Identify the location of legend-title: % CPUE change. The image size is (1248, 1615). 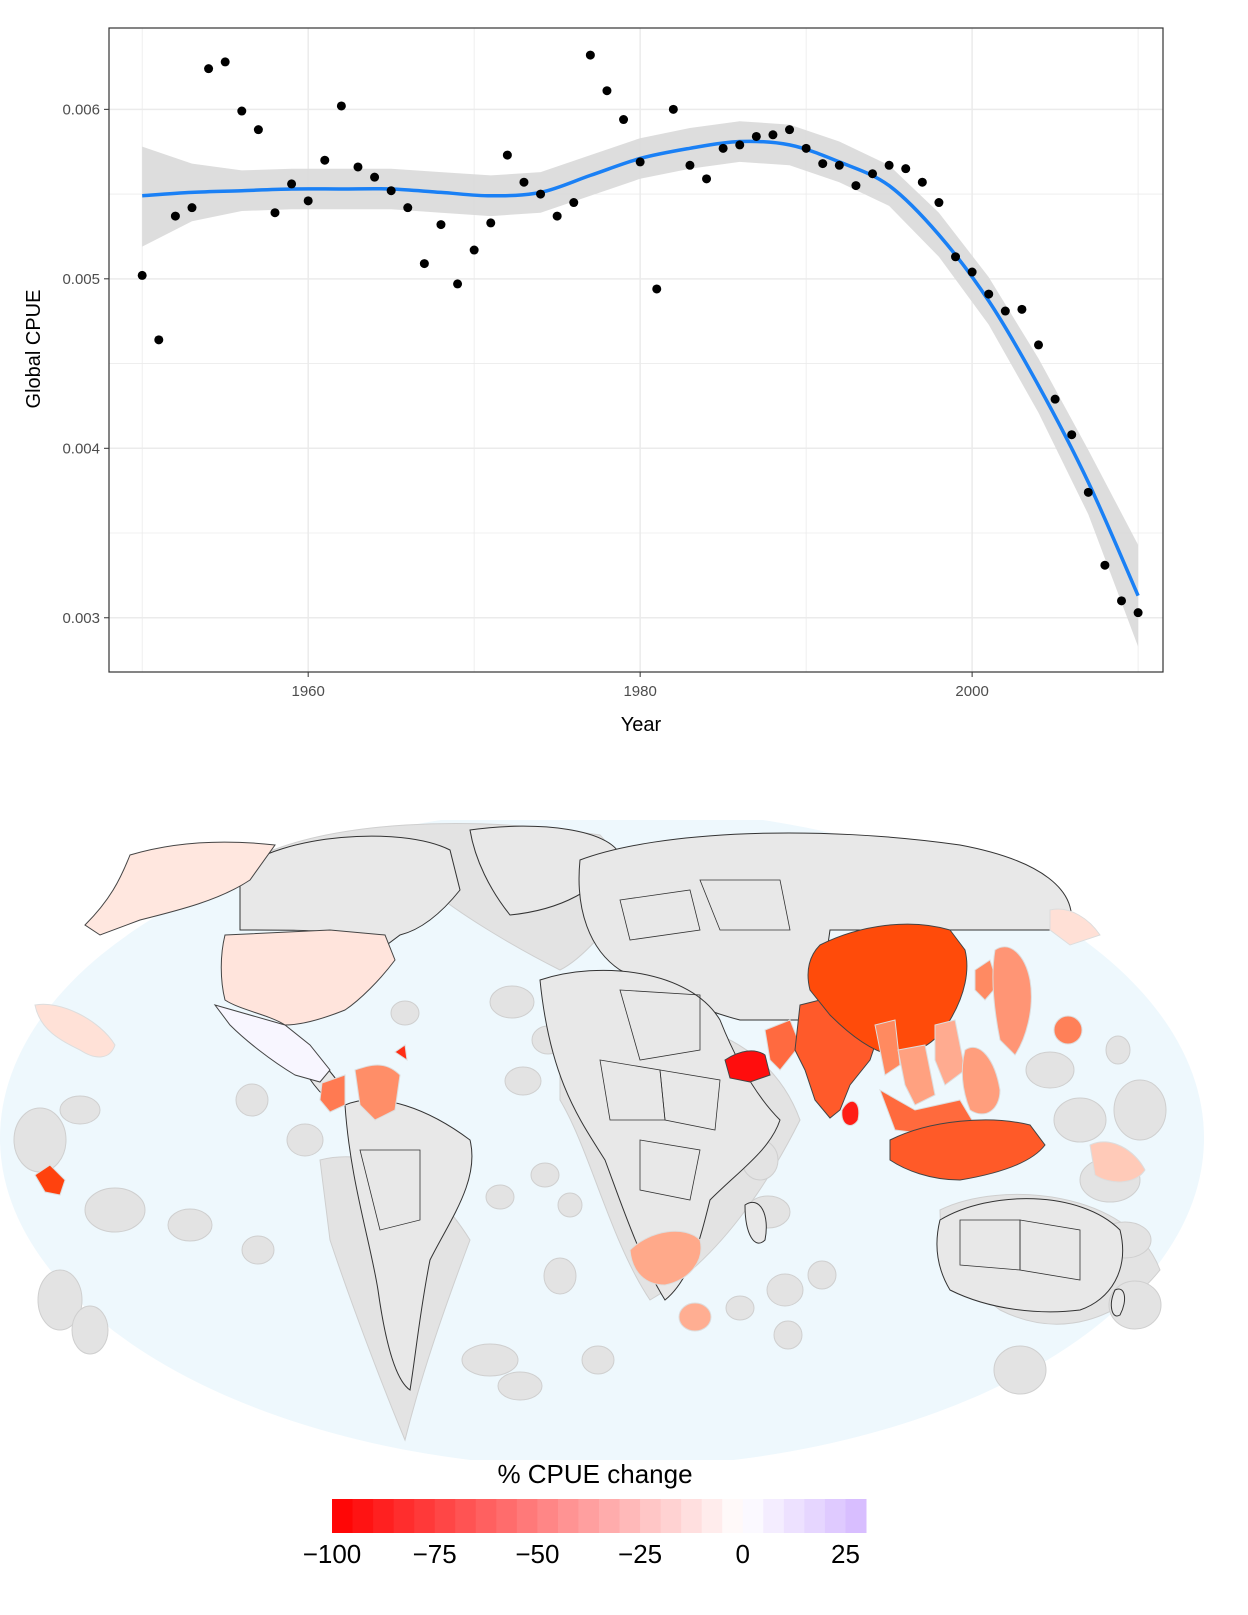
(594, 1474).